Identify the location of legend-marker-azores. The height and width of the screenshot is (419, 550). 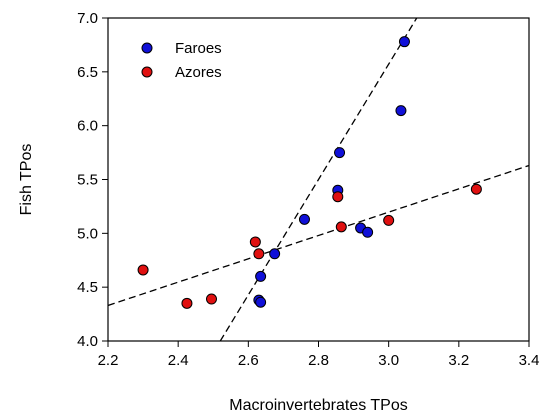
(147, 72).